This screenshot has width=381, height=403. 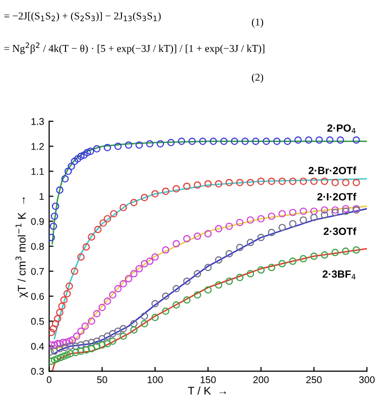 I want to click on x-tick-label: 100, so click(x=155, y=380).